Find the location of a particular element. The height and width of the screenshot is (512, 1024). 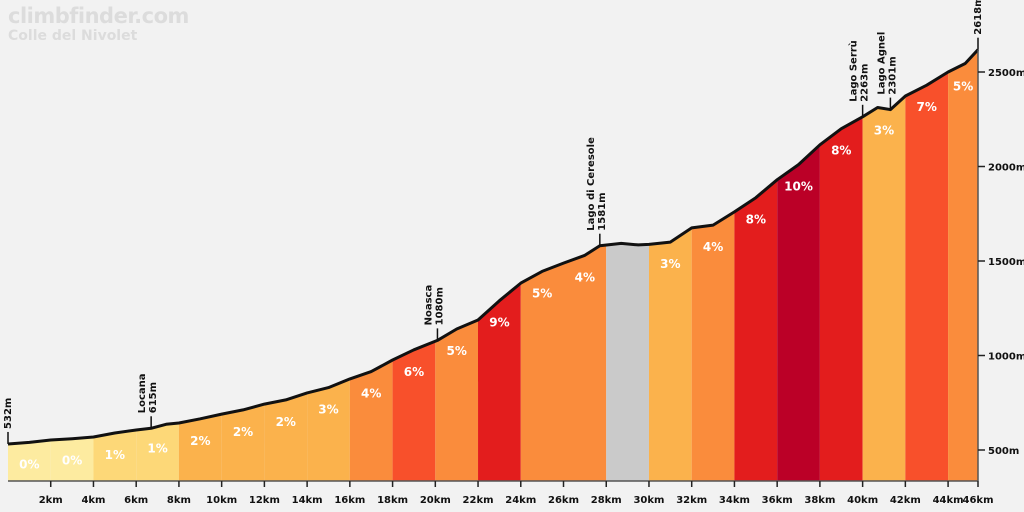

waypoint-name: Locana is located at coordinates (142, 393).